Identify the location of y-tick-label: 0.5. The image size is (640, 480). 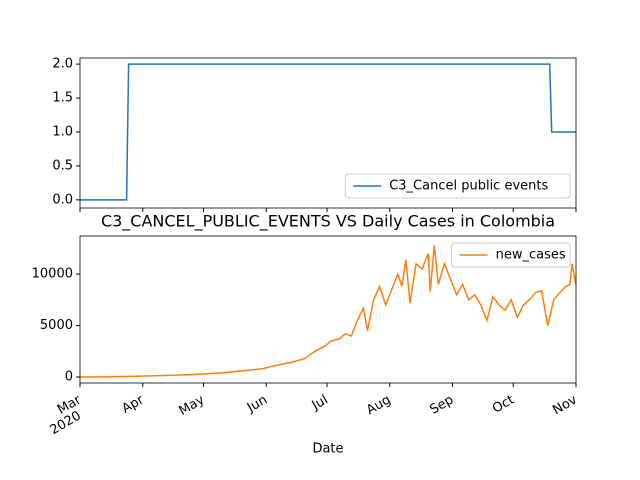
(62, 165).